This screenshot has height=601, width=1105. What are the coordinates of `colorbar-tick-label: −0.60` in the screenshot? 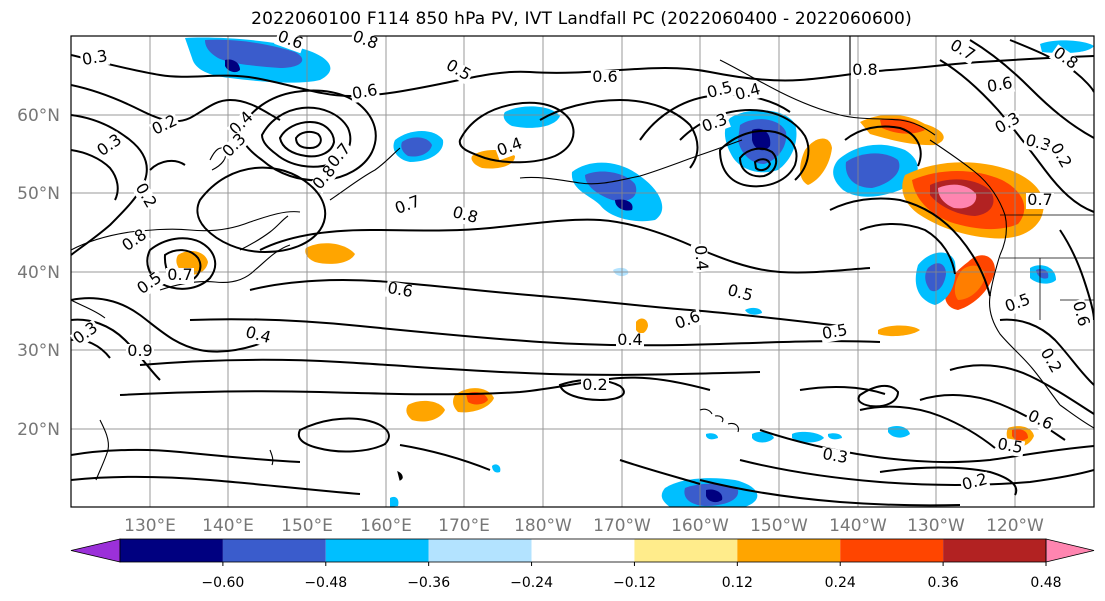 It's located at (222, 583).